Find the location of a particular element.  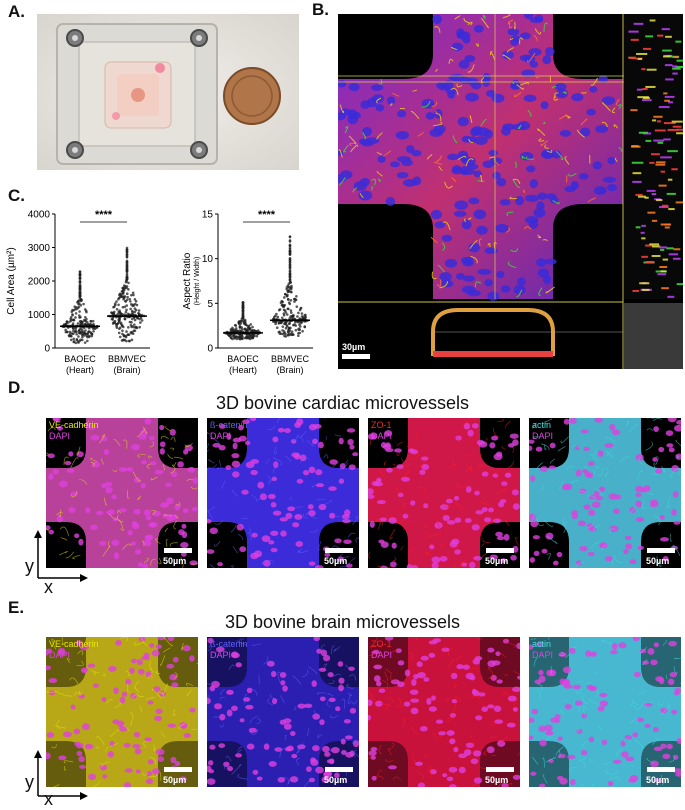

y-tick-label: 4000 is located at coordinates (39, 215).